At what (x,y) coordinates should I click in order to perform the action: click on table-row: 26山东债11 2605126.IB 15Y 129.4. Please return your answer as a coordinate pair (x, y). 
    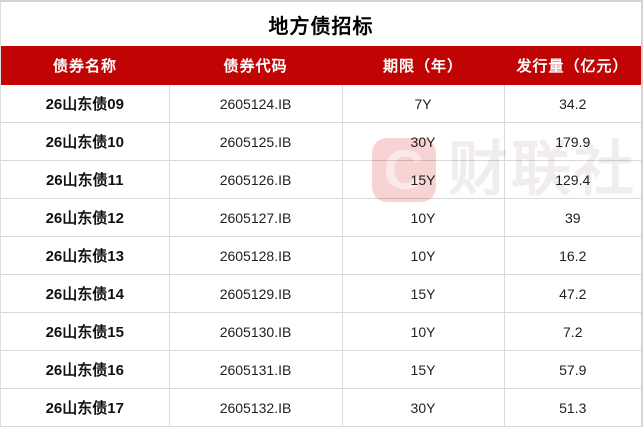
    Looking at the image, I should click on (321, 179).